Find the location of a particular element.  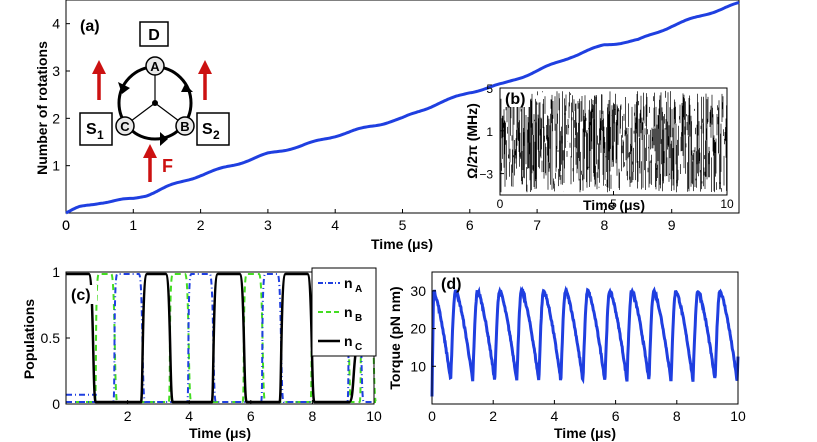

box-s2-sub: 2 is located at coordinates (216, 135).